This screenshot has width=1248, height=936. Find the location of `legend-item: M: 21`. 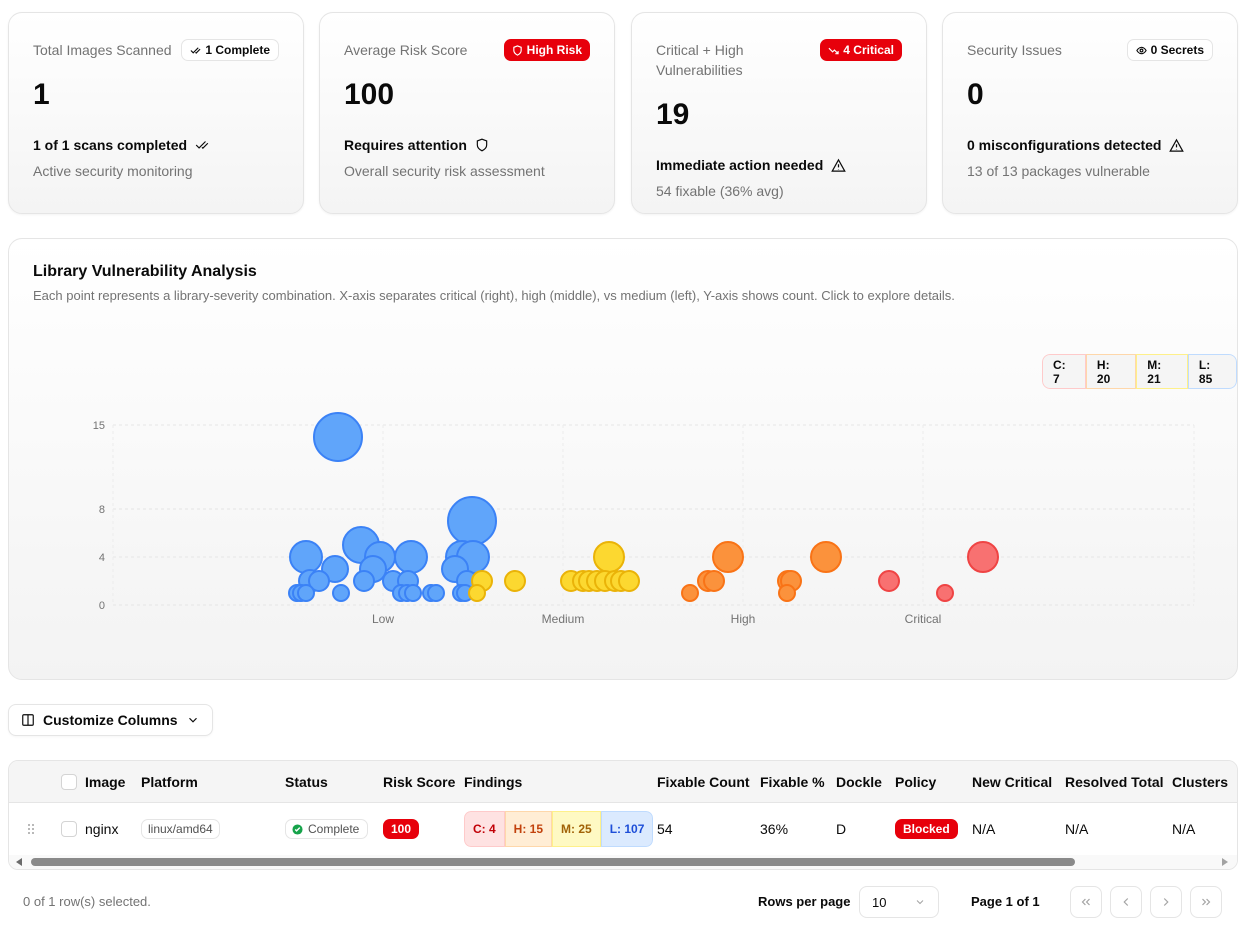

legend-item: M: 21 is located at coordinates (1162, 371).